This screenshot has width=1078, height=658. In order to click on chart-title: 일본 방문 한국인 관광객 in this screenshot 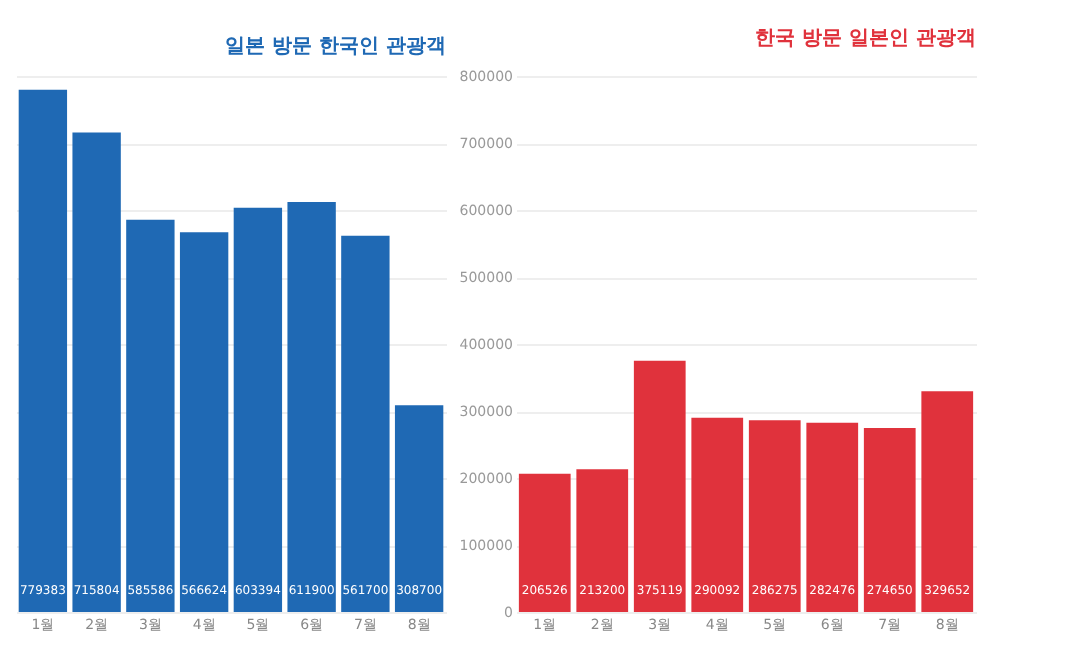, I will do `click(335, 47)`.